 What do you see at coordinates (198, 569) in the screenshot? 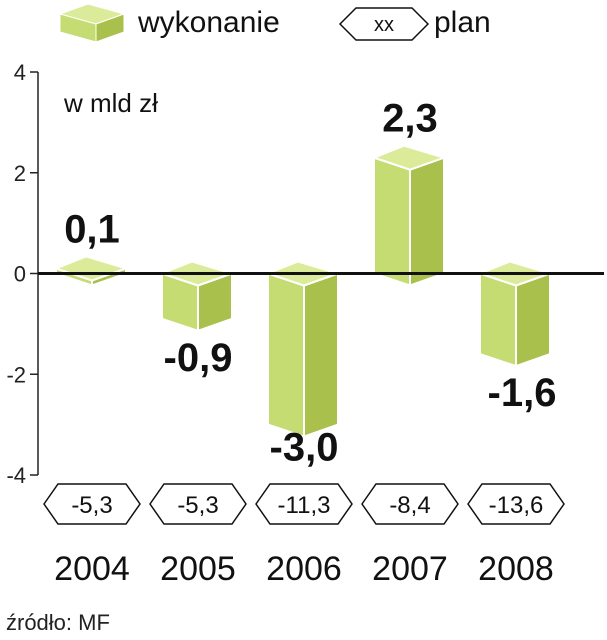
I see `year-label: 2005` at bounding box center [198, 569].